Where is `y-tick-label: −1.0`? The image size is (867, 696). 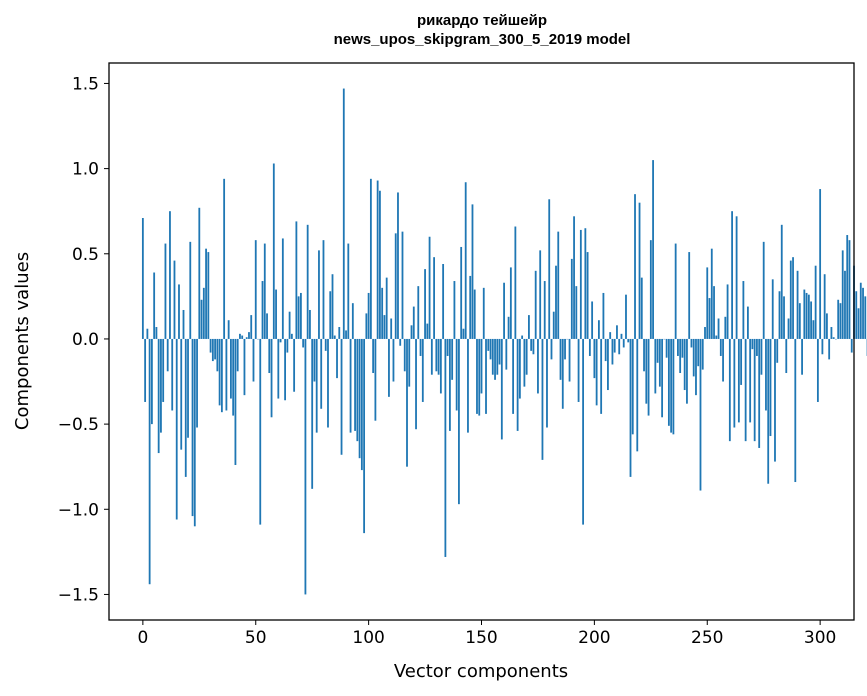
y-tick-label: −1.0 is located at coordinates (78, 510).